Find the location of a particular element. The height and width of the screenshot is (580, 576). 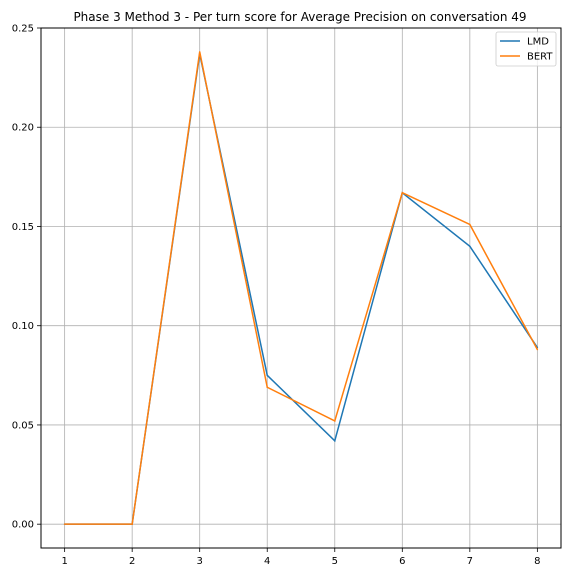

y-tick-label: 0.00 is located at coordinates (23, 525).